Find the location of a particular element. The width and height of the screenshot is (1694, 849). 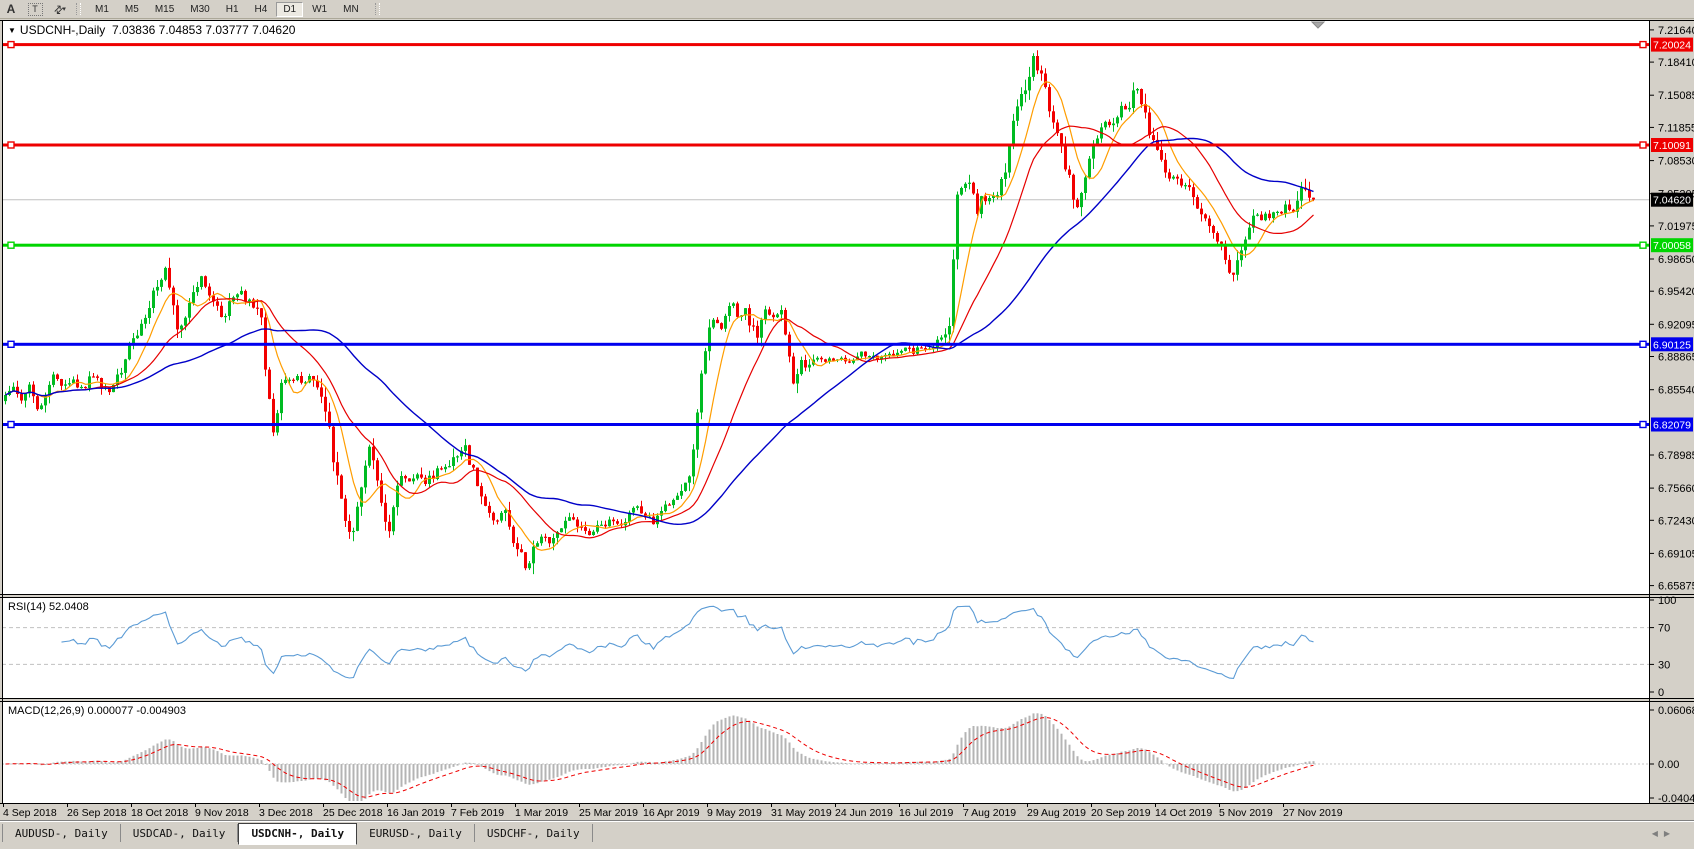

symbol-dropdown-icon: ▼ is located at coordinates (12, 30).